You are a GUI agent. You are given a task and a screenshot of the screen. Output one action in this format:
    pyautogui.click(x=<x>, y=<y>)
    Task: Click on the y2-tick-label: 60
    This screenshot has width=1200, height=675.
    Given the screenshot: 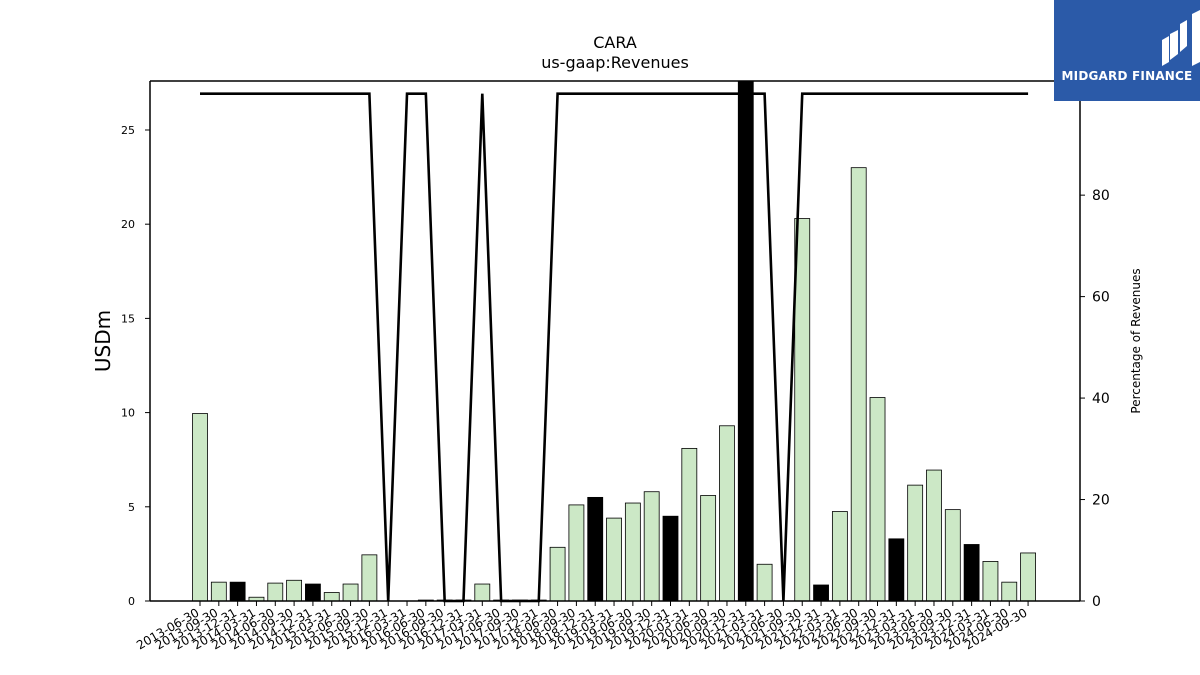 What is the action you would take?
    pyautogui.click(x=1101, y=298)
    